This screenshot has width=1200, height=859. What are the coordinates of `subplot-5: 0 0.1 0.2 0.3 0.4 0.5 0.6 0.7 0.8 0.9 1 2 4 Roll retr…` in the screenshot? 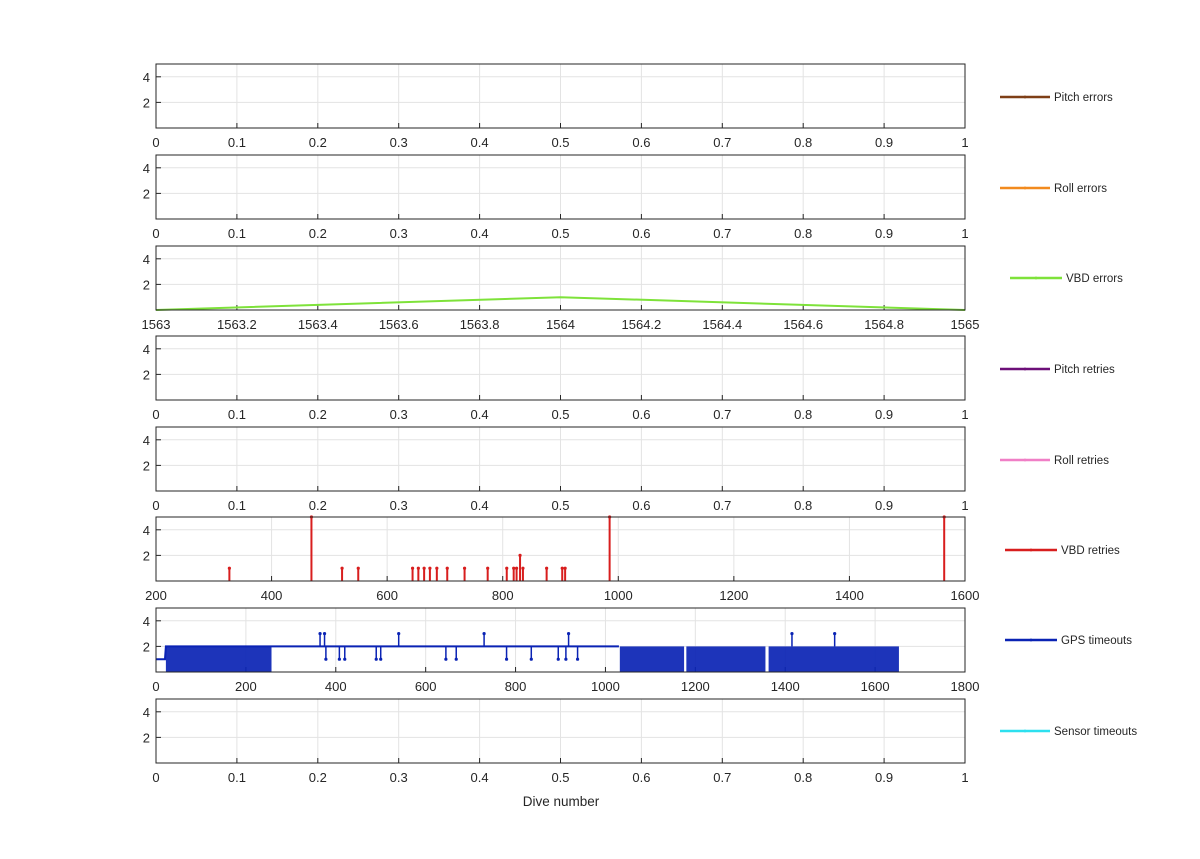 It's located at (626, 469).